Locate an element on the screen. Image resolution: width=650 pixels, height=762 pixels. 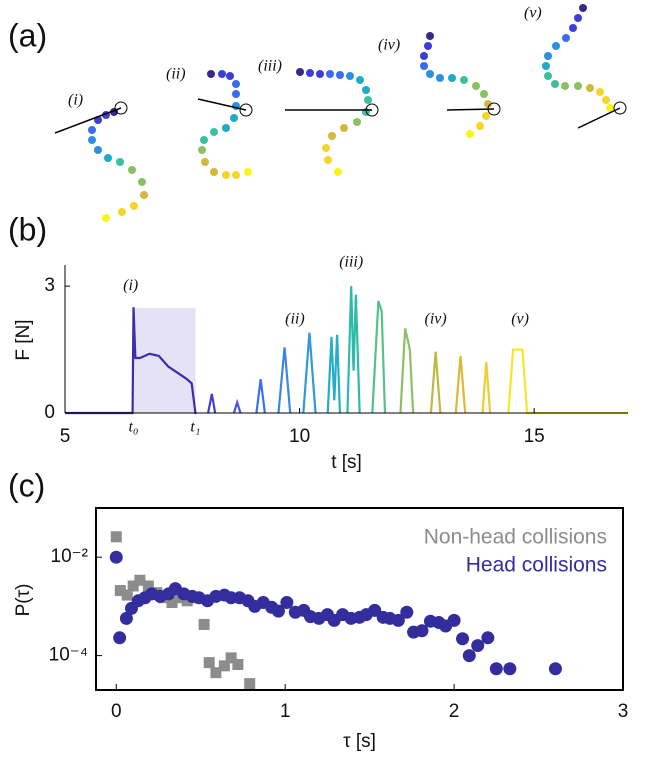
panel-label: (b) is located at coordinates (27, 229).